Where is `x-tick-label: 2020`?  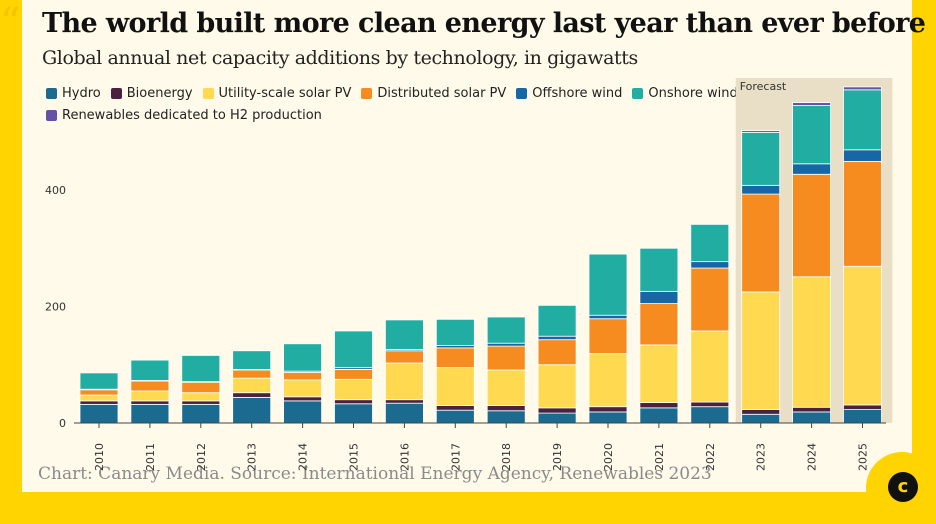 x-tick-label: 2020 is located at coordinates (608, 457).